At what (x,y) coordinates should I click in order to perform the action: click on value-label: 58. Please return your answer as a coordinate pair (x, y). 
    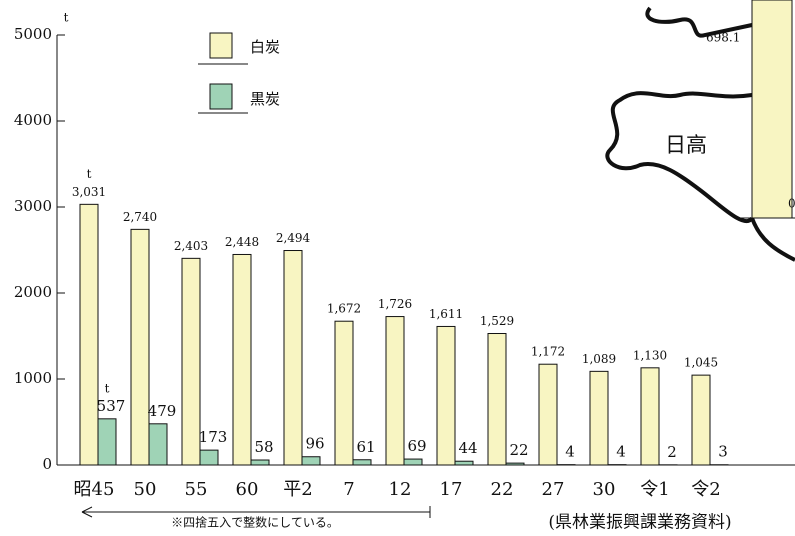
    Looking at the image, I should click on (263, 447).